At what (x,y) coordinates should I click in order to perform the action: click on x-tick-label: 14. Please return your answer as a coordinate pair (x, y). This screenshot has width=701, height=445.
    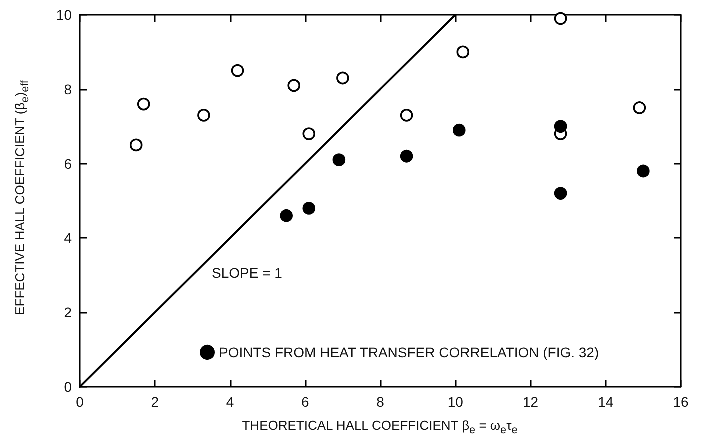
    Looking at the image, I should click on (606, 402).